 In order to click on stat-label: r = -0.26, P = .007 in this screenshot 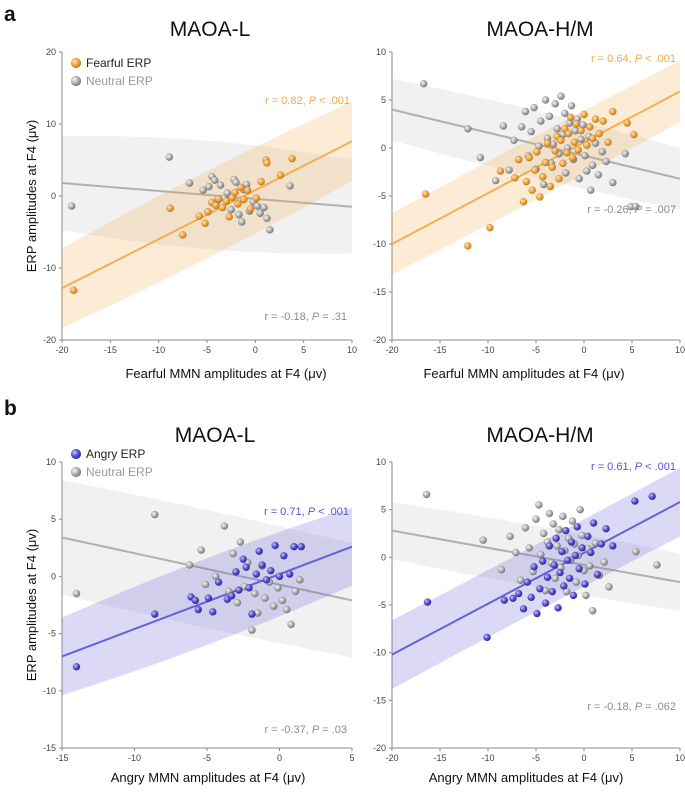, I will do `click(631, 210)`.